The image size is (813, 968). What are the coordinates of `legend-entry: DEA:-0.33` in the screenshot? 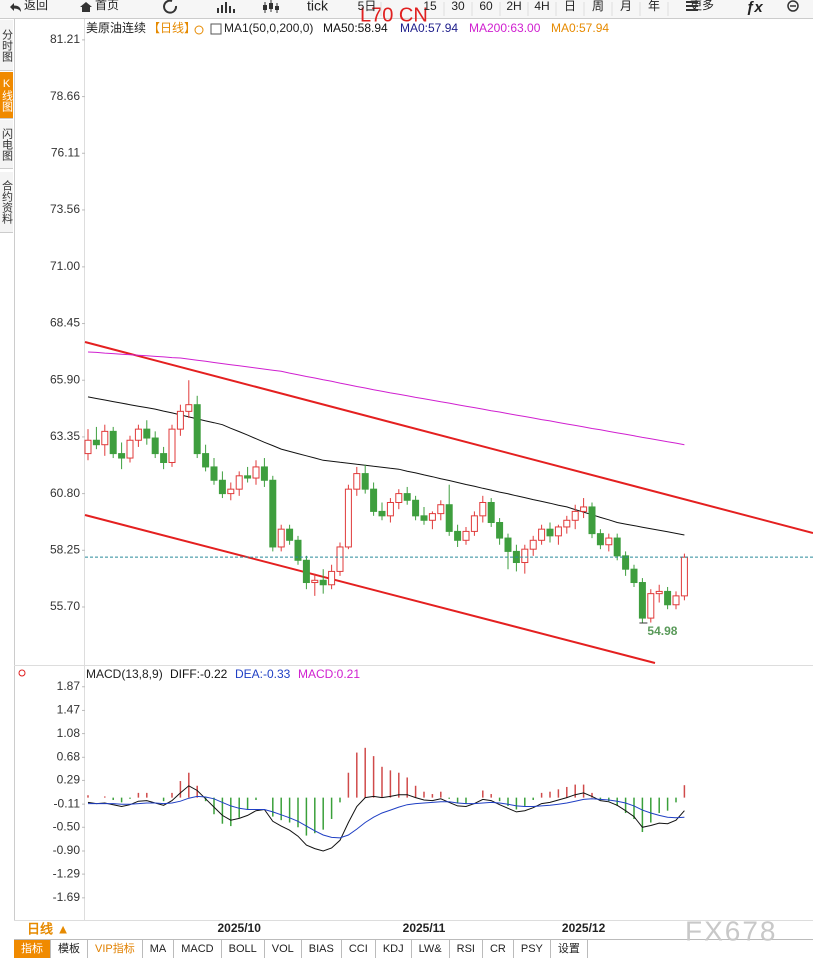 It's located at (263, 674).